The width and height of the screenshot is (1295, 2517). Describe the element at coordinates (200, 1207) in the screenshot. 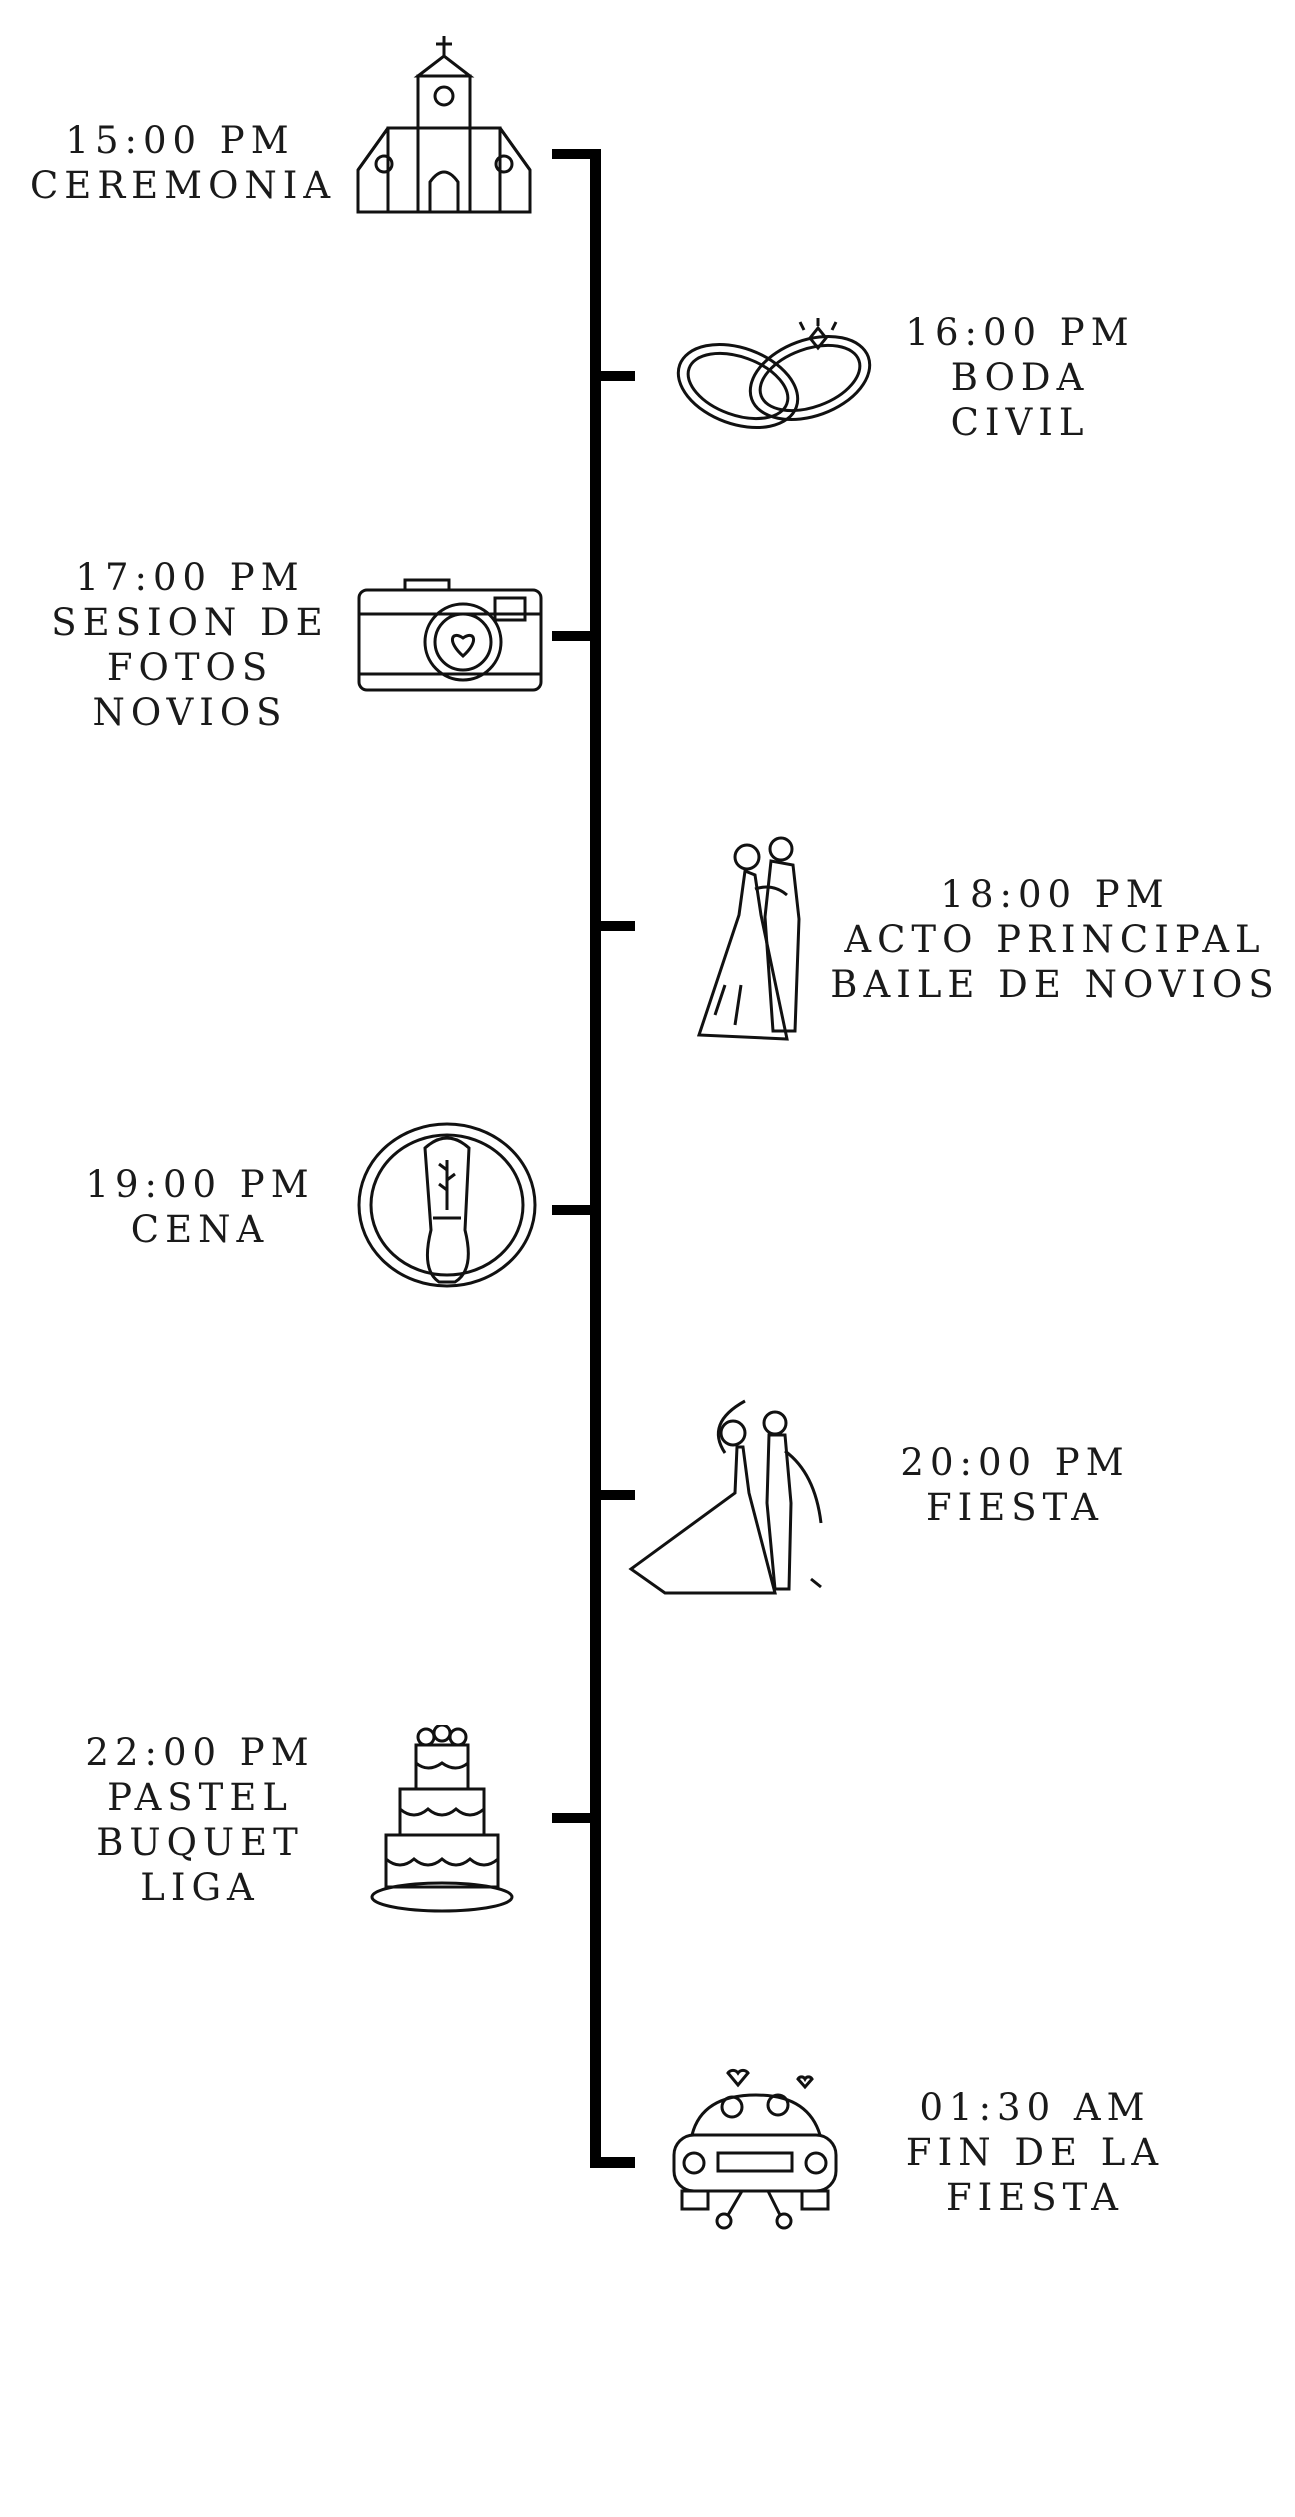

I see `event-cena: 19:00 PM CENA` at that location.